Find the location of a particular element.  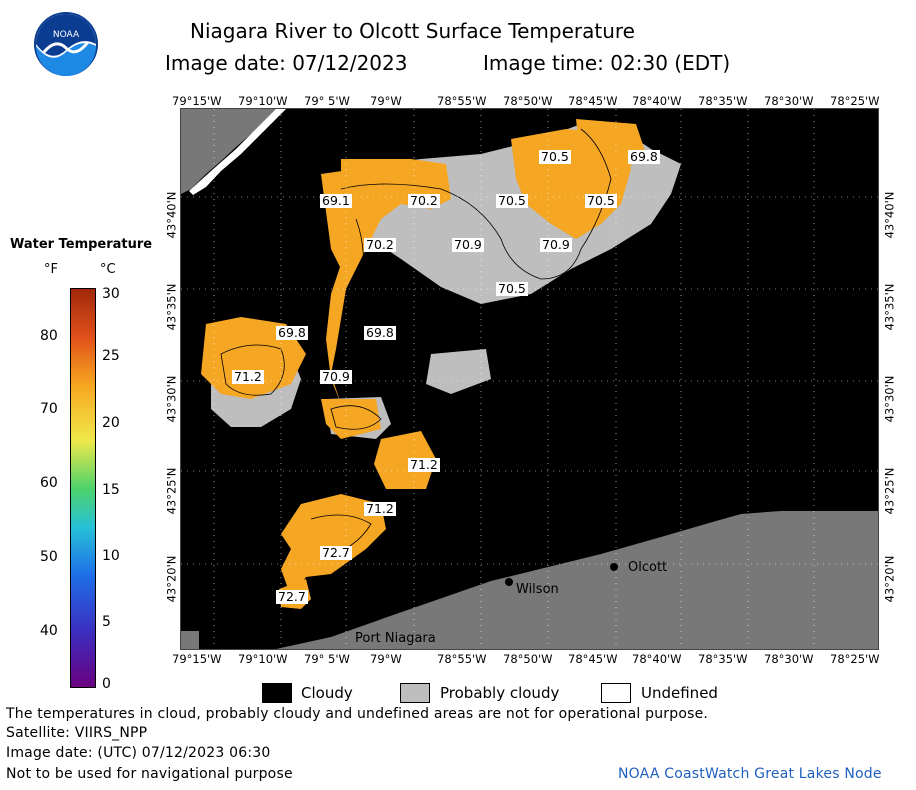

colorbar-f-tick: 80 is located at coordinates (49, 336).